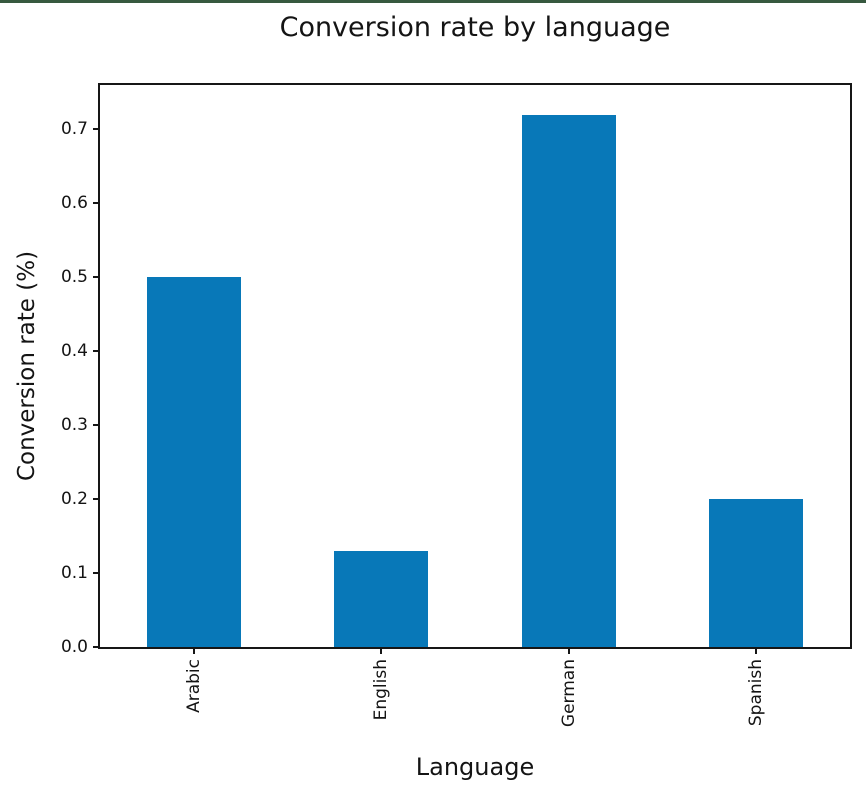 The image size is (866, 798). Describe the element at coordinates (381, 599) in the screenshot. I see `bar-english` at that location.